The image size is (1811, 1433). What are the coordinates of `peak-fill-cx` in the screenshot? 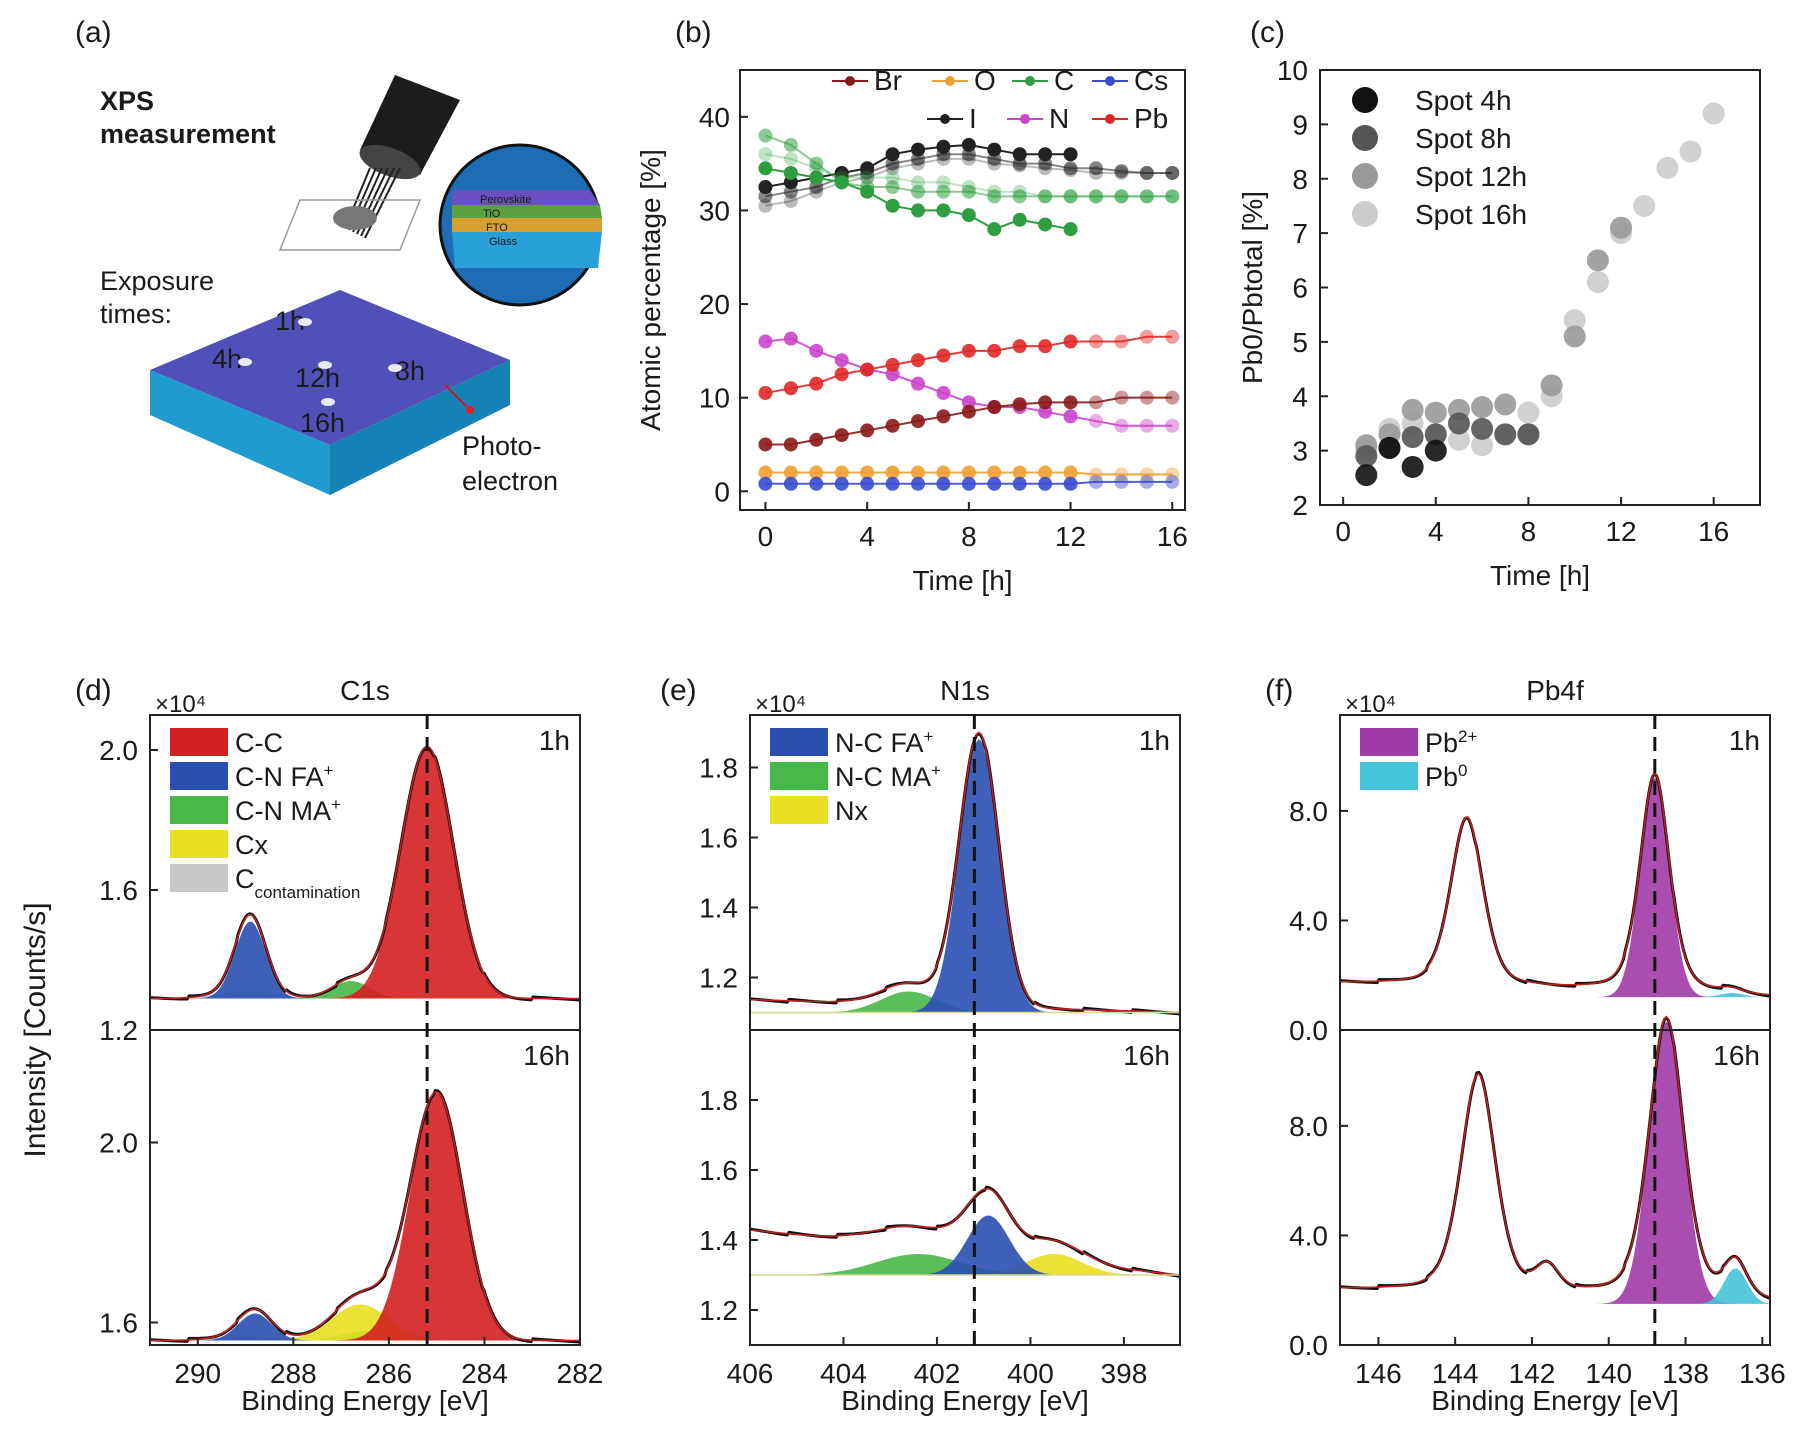 It's located at (365, 1322).